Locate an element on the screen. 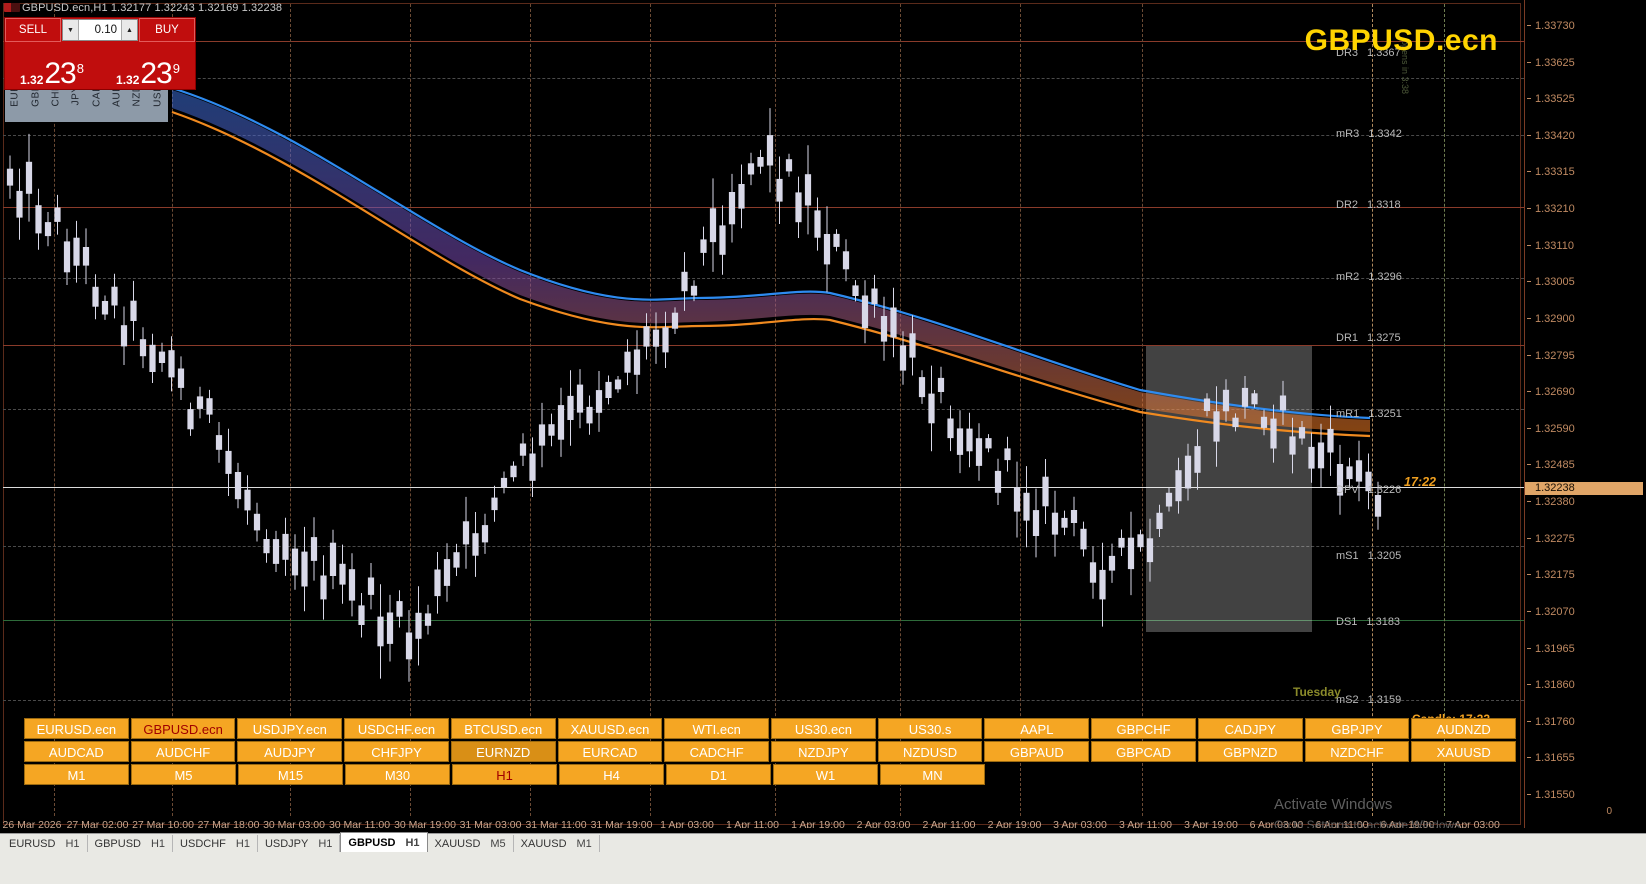  tab-symbol: GBPUSD is located at coordinates (117, 843).